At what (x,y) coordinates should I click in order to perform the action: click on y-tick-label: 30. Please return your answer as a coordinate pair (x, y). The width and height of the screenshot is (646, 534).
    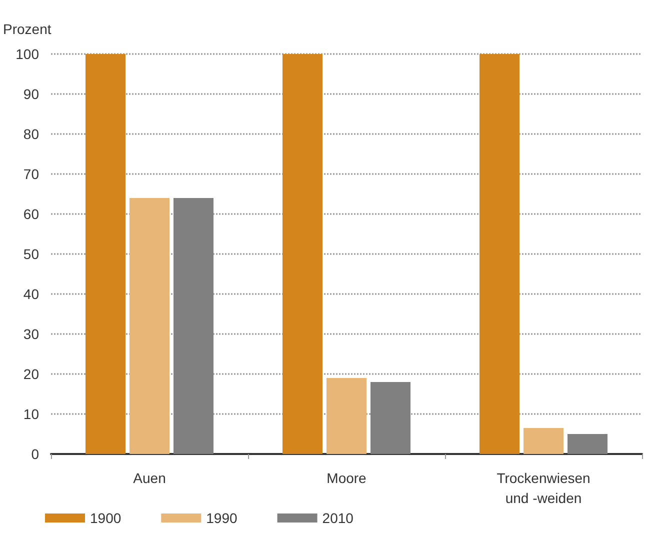
    Looking at the image, I should click on (31, 334).